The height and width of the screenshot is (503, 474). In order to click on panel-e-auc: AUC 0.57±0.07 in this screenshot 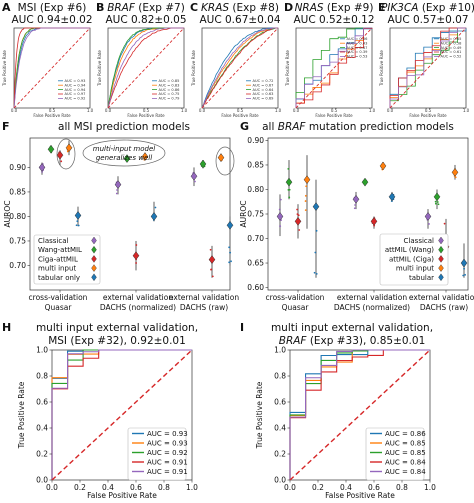, I will do `click(427, 20)`.